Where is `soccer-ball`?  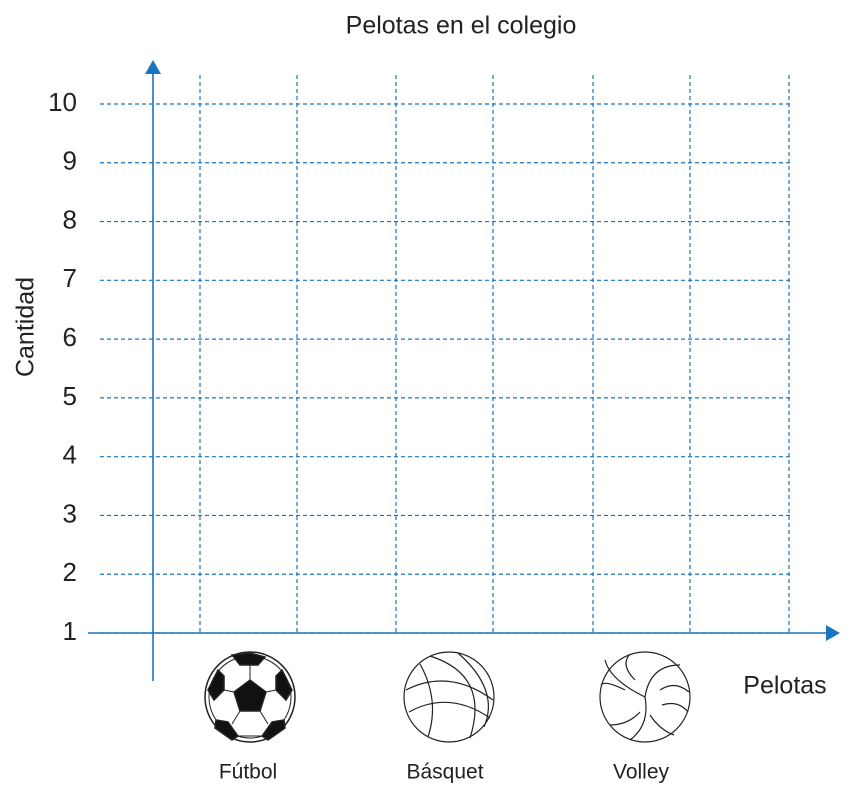 soccer-ball is located at coordinates (250, 697).